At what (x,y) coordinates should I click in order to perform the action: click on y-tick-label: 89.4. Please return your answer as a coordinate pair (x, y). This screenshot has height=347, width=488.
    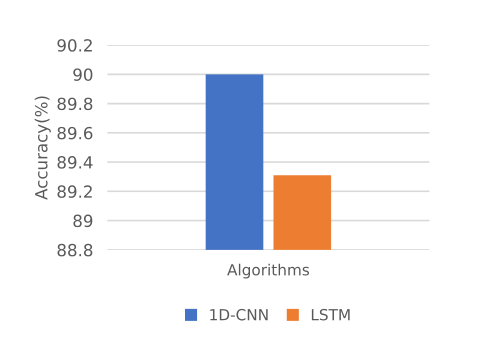
    Looking at the image, I should click on (75, 162).